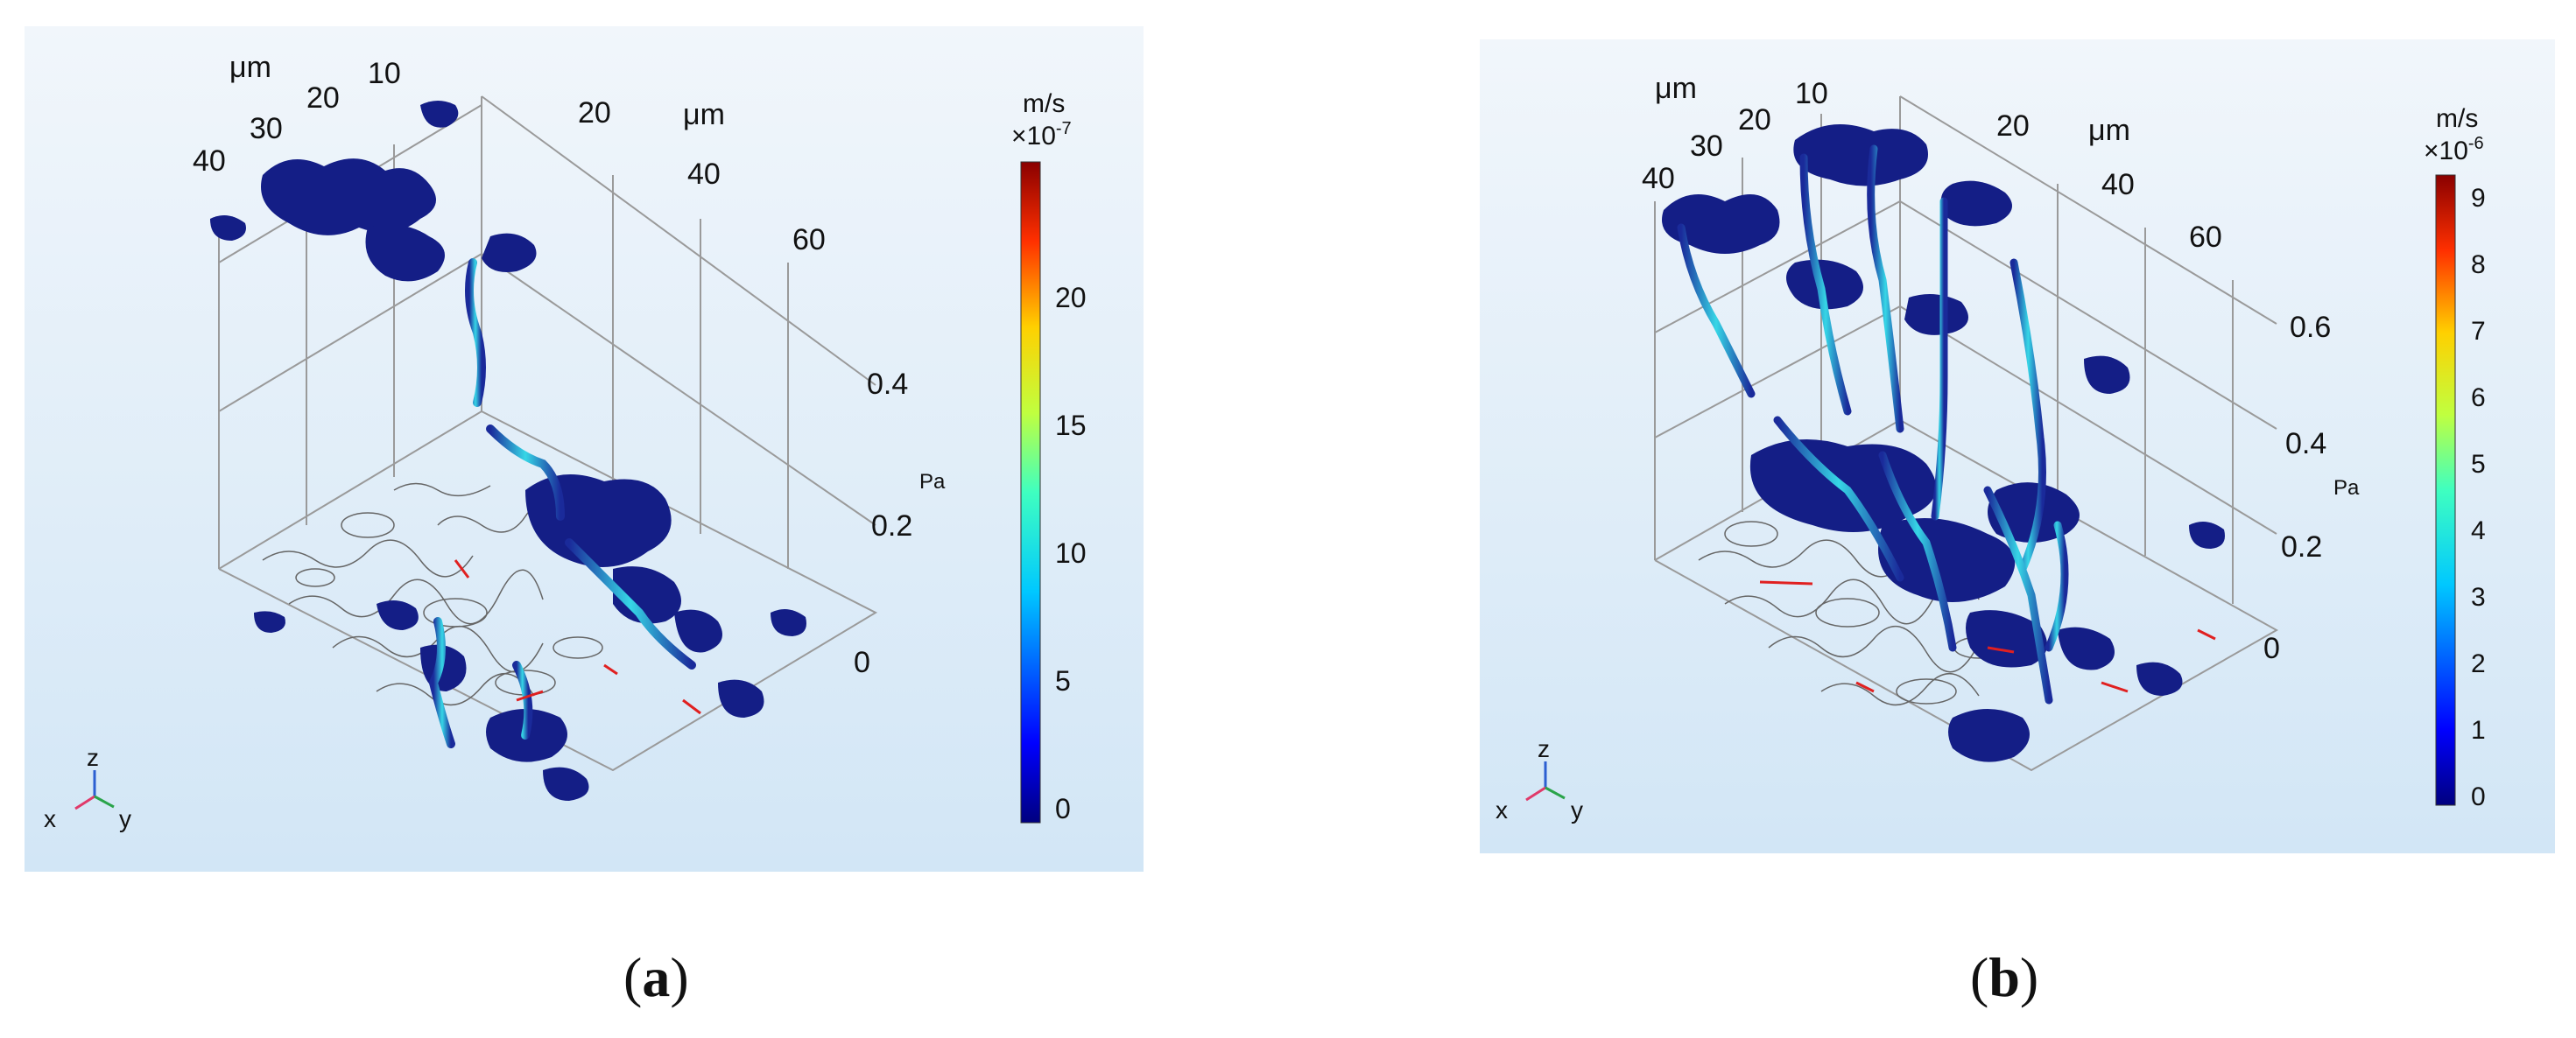 This screenshot has height=1038, width=2576. I want to click on panel-a-axis-left-tick-1: 30, so click(266, 128).